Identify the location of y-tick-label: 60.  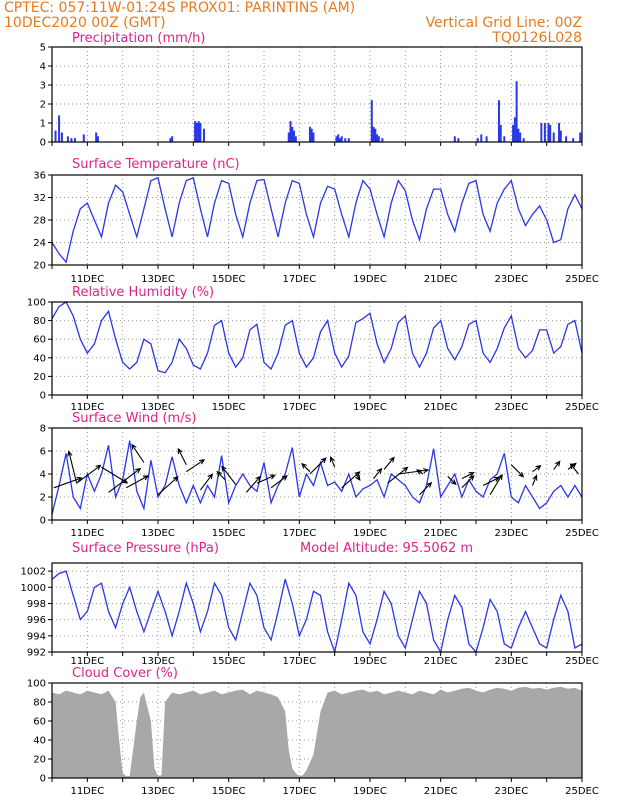
(39, 722).